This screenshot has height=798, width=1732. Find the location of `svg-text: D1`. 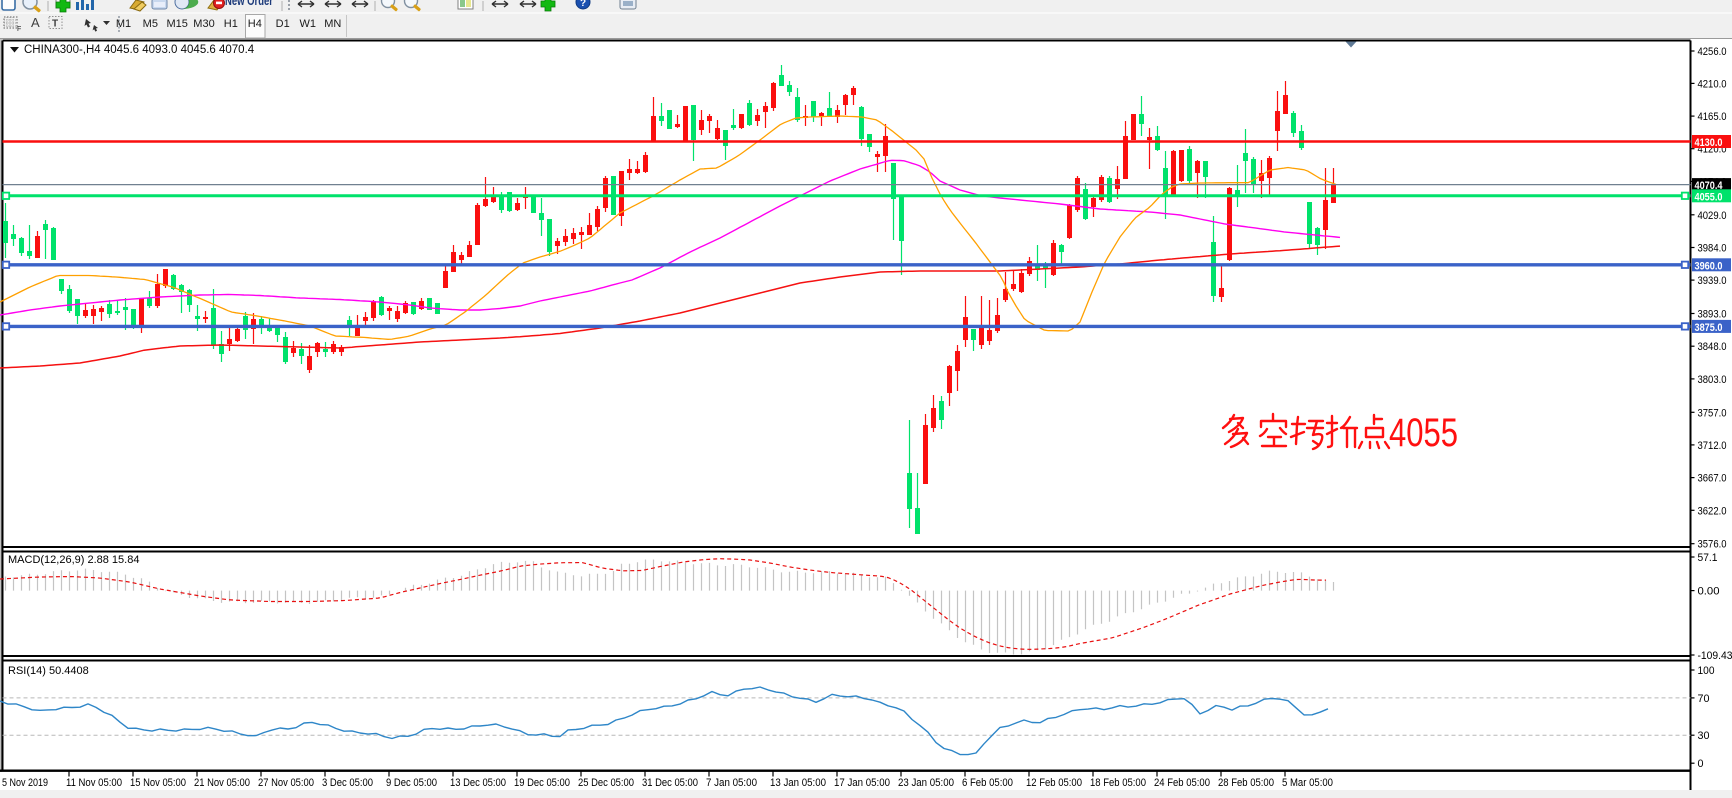

svg-text: D1 is located at coordinates (283, 24).